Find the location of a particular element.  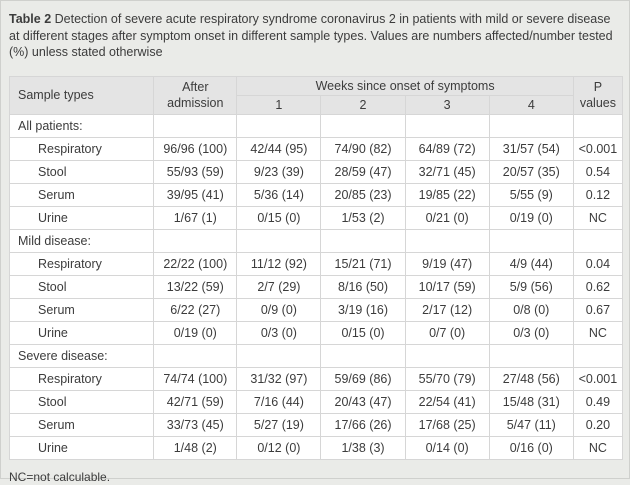

week1-cell: 0/9 (0) is located at coordinates (279, 309).